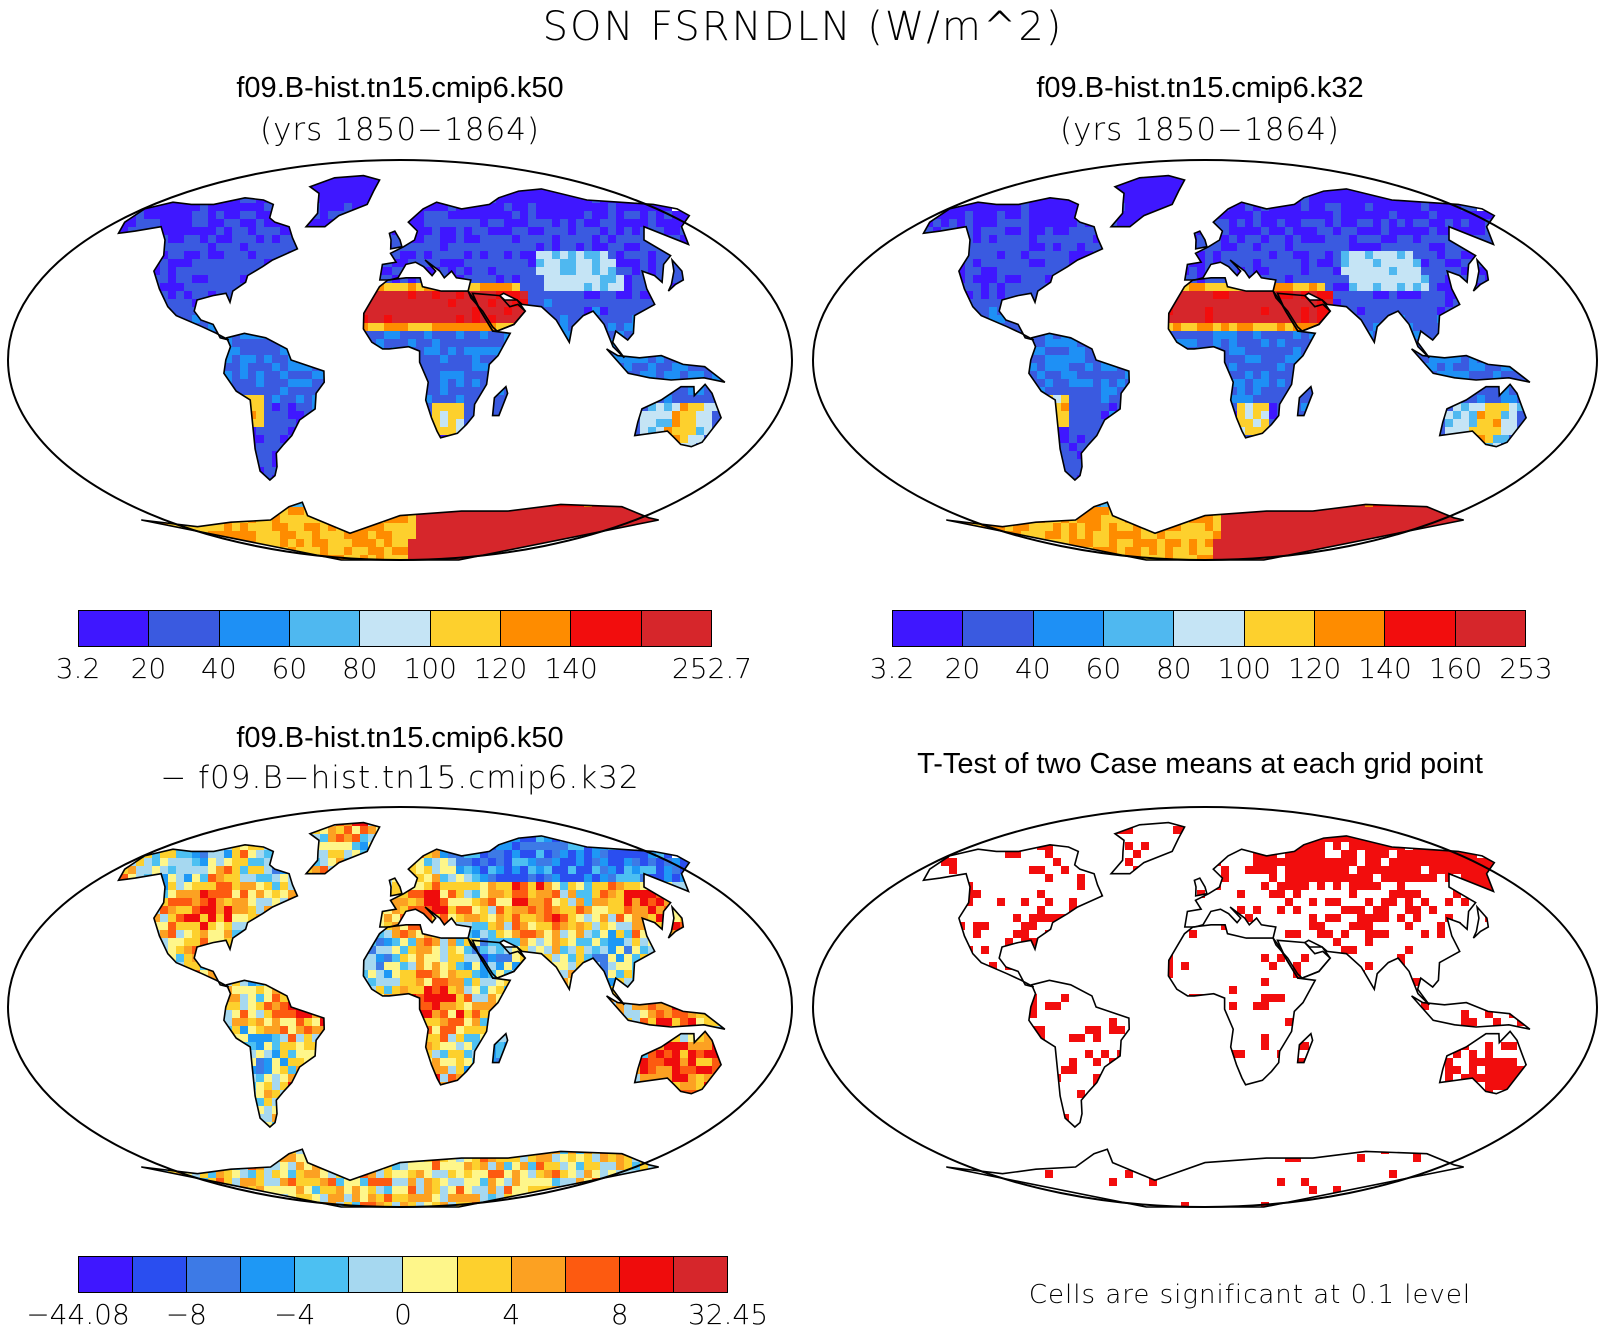 This screenshot has width=1606, height=1336. I want to click on coastline-africa, so click(437, 358).